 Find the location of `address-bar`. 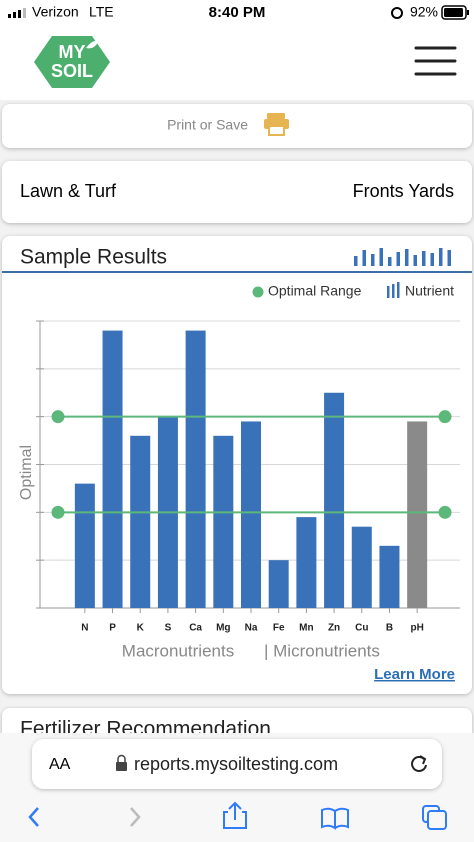

address-bar is located at coordinates (237, 764).